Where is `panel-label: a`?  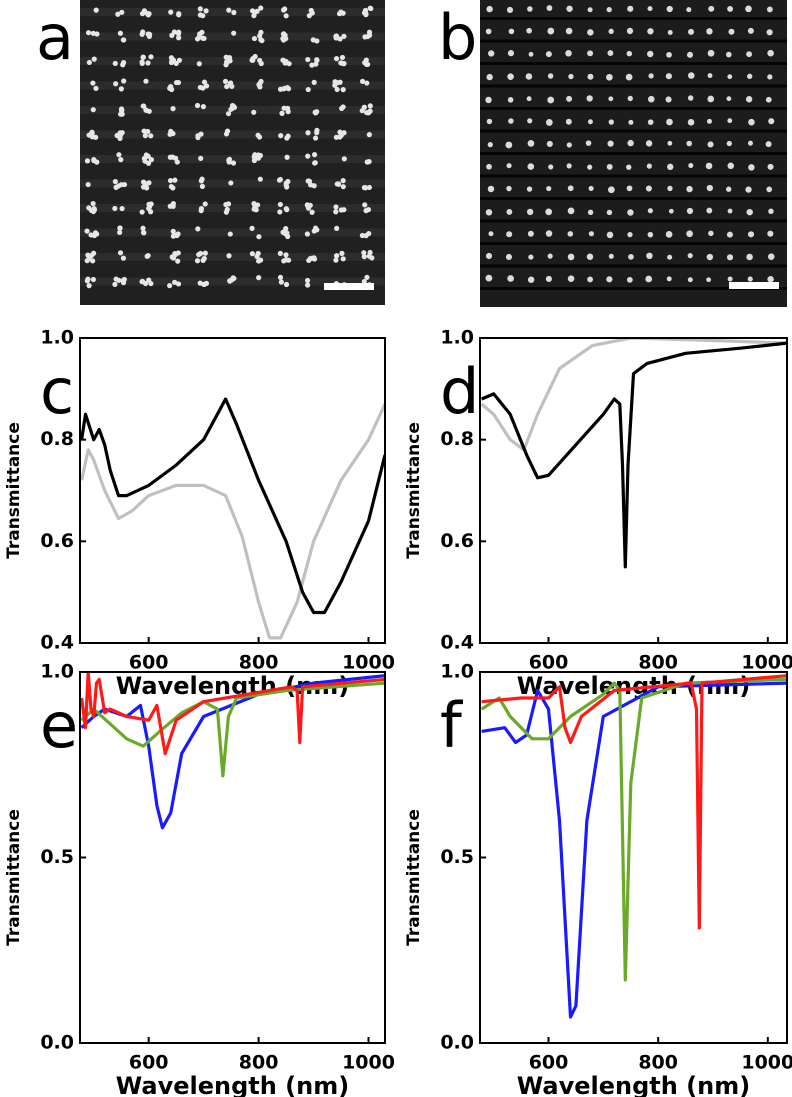 panel-label: a is located at coordinates (55, 37).